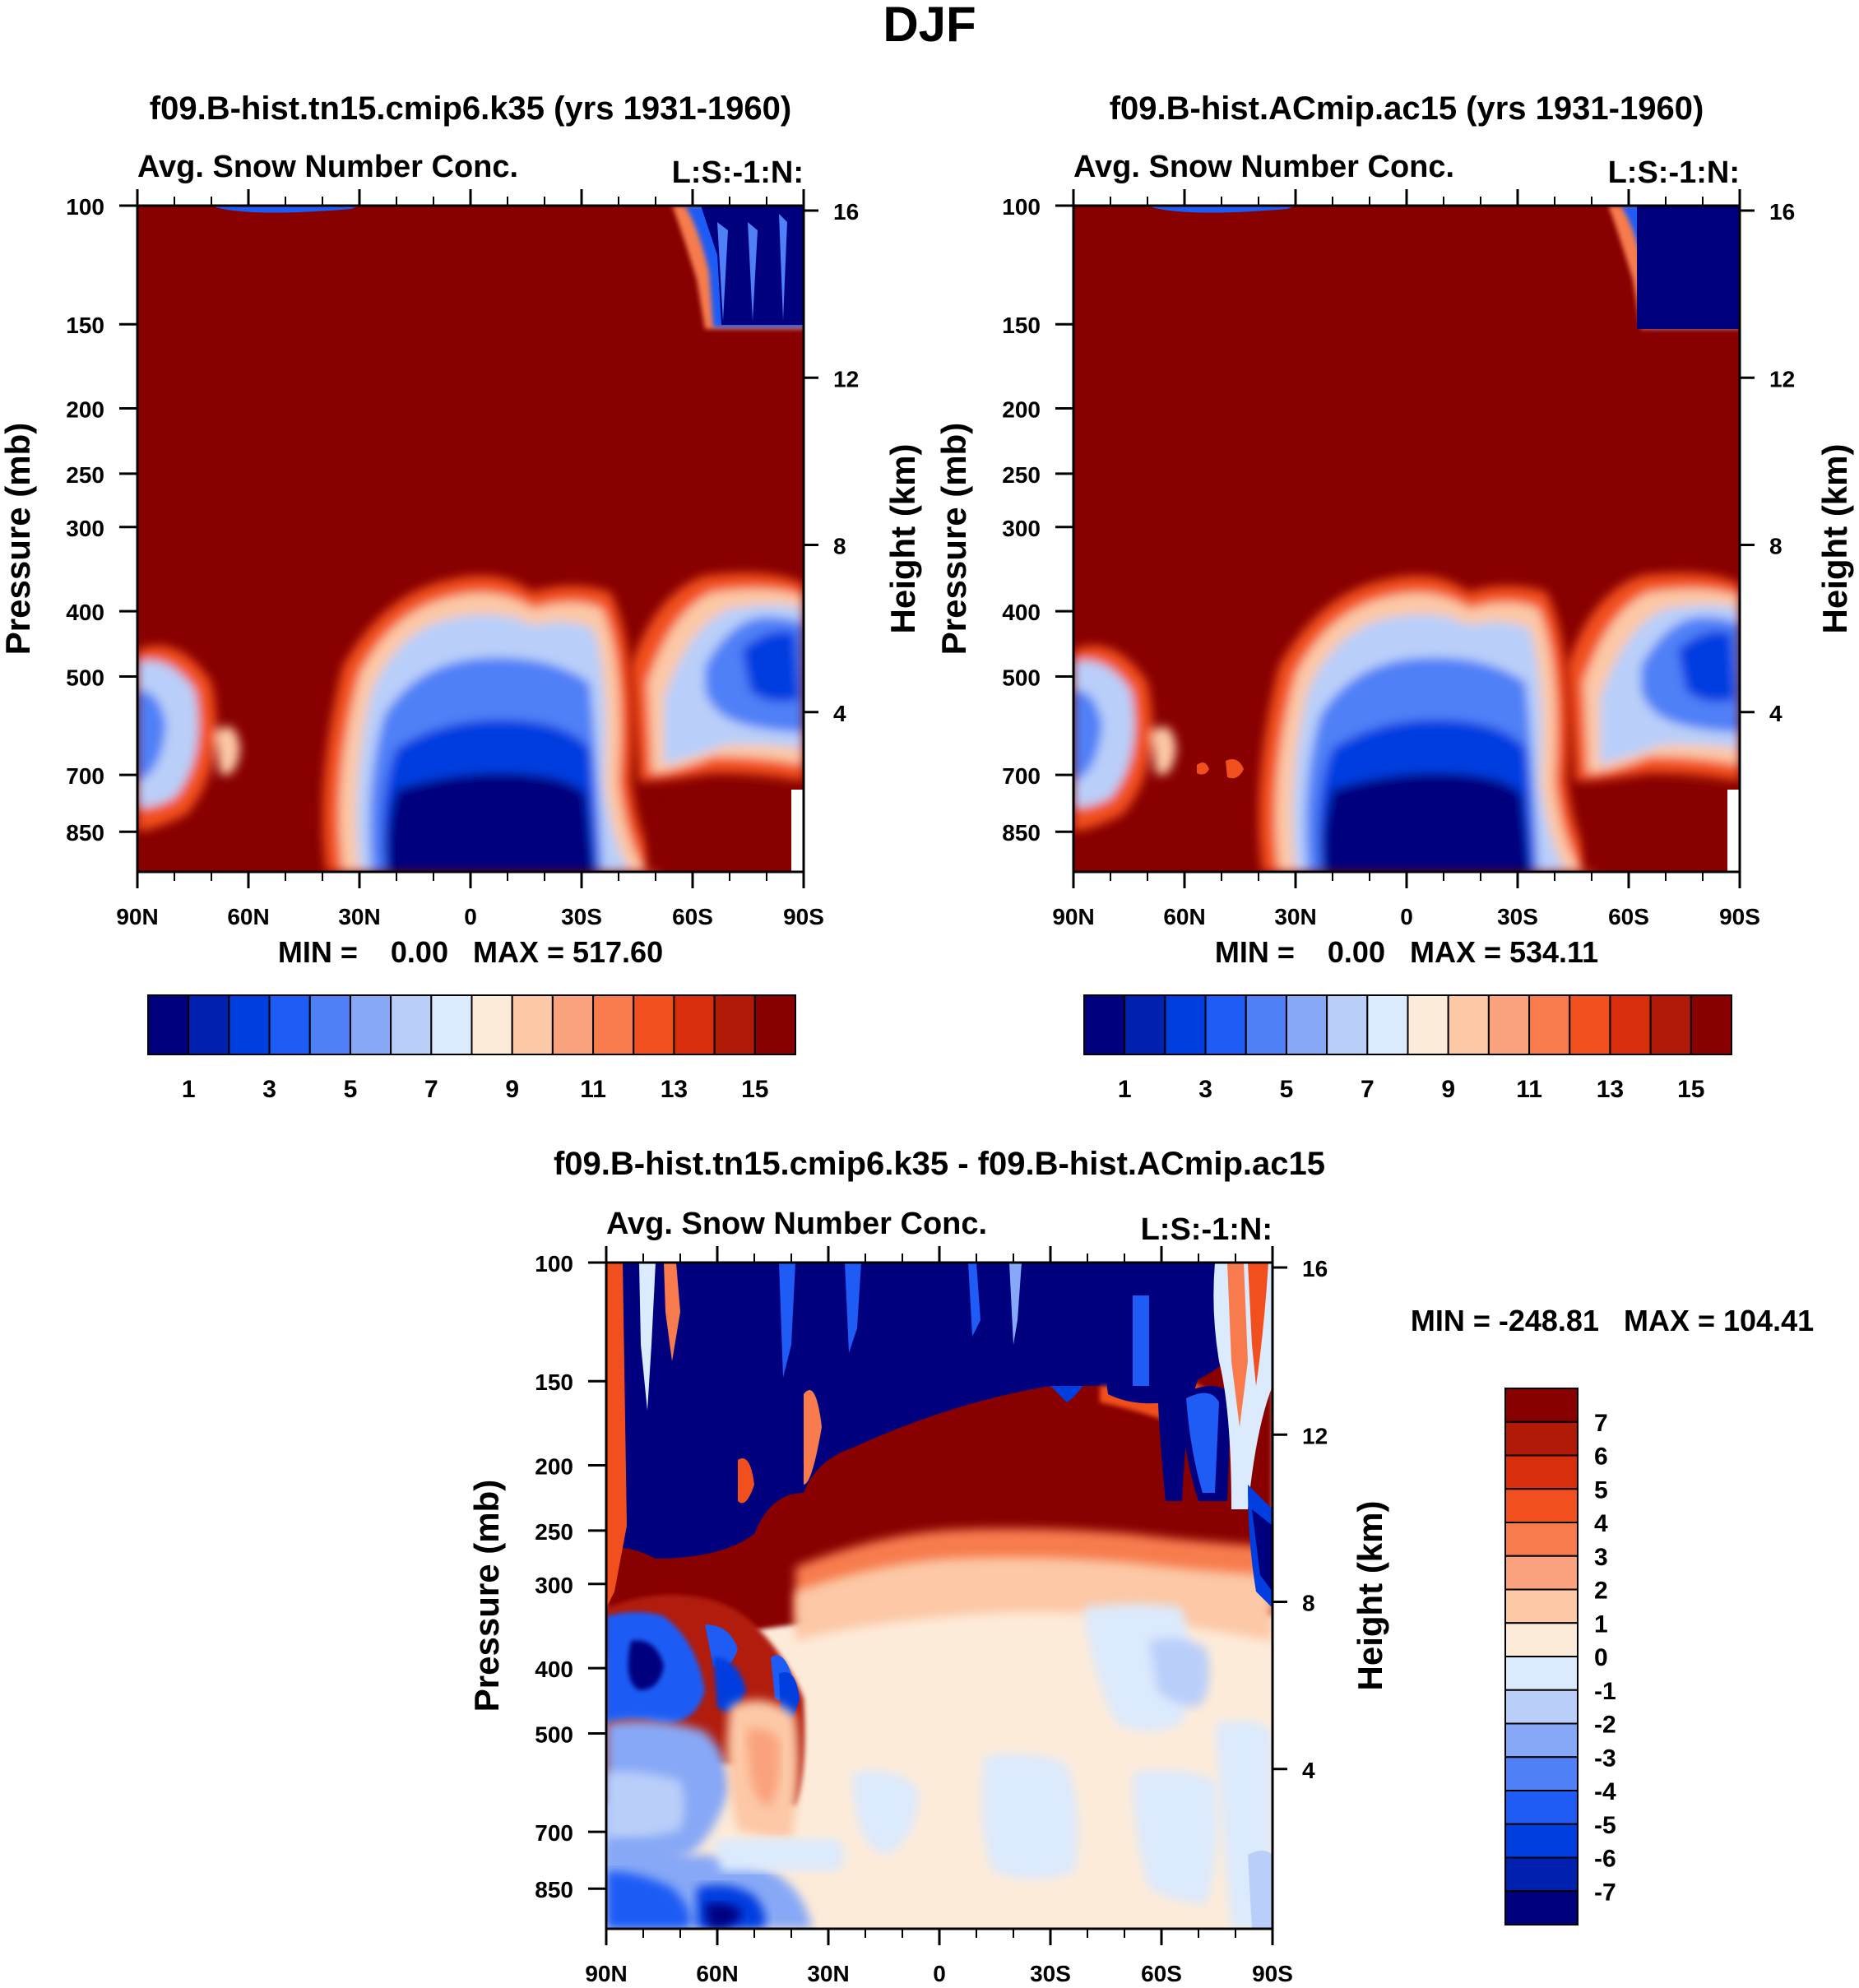 The width and height of the screenshot is (1859, 1988). I want to click on panel-case-subtitle-left: Avg. Snow Number Conc., so click(327, 167).